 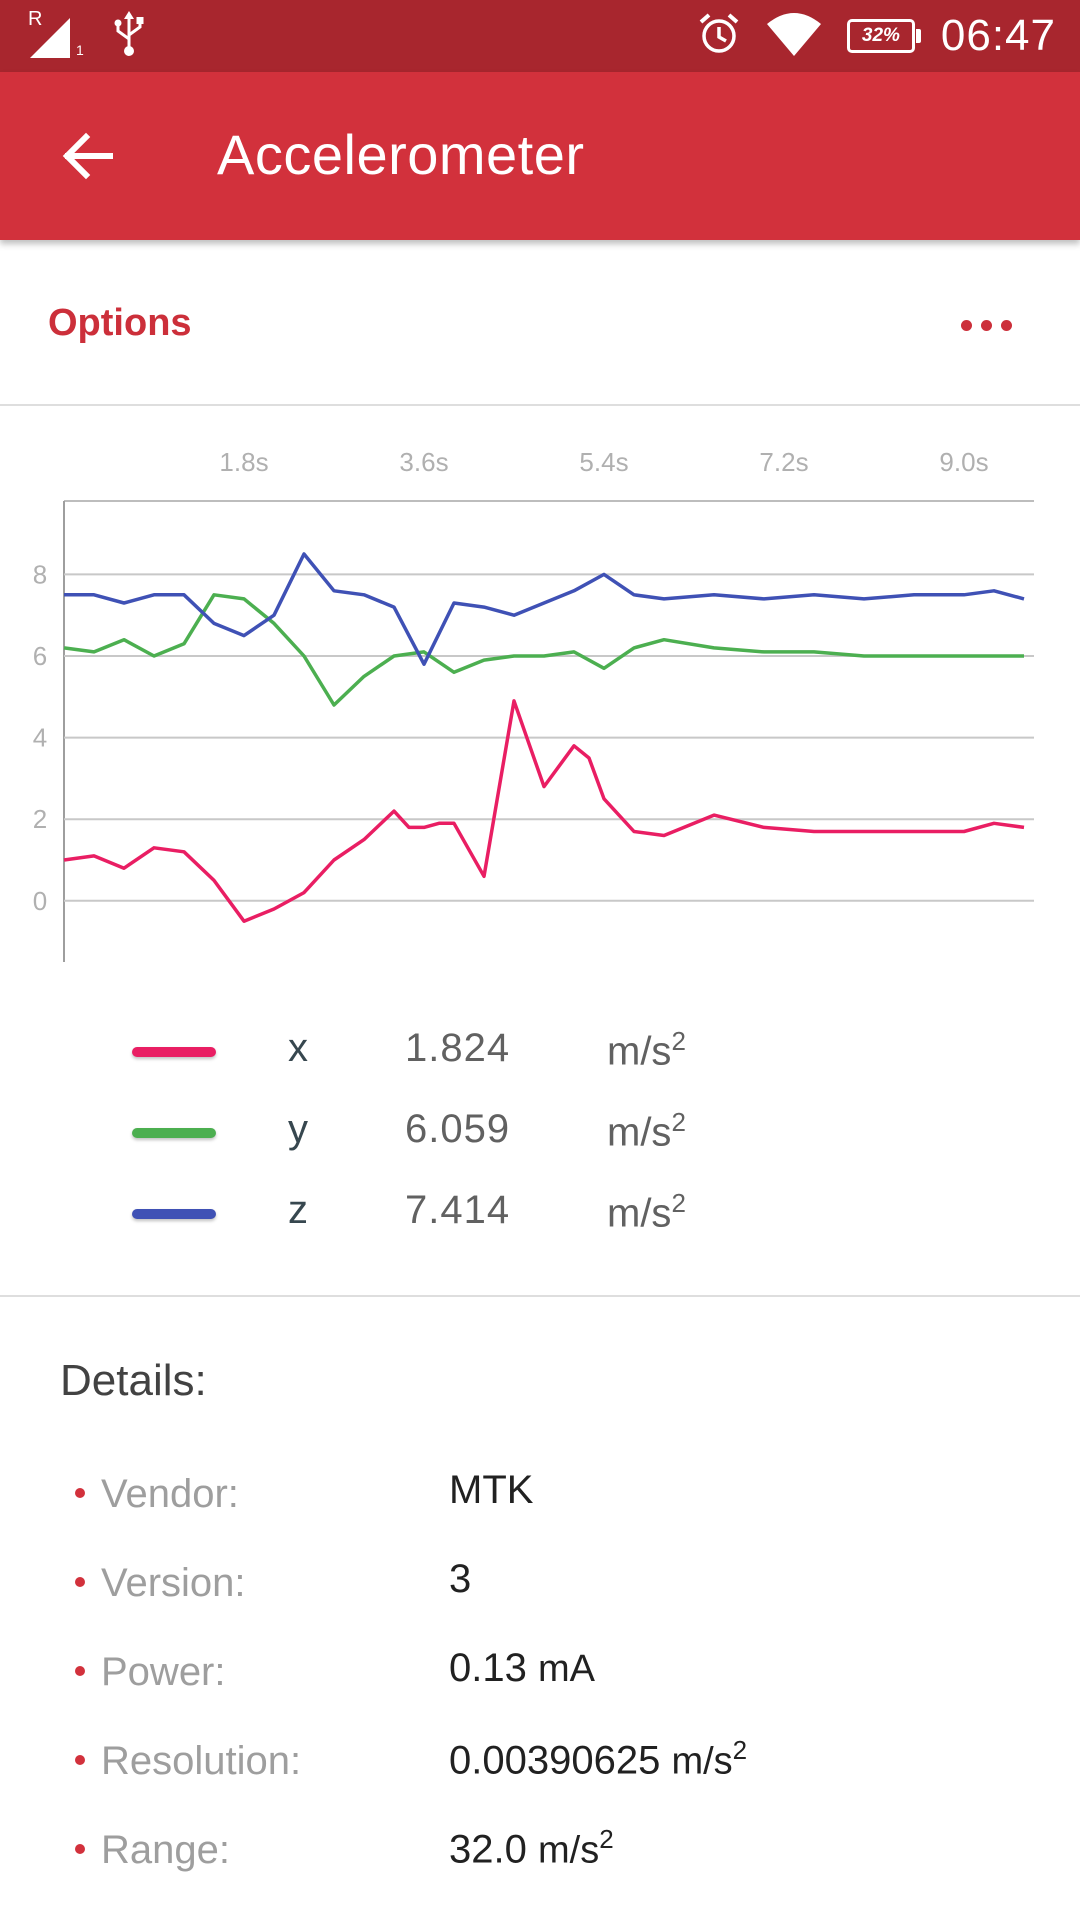 What do you see at coordinates (401, 154) in the screenshot?
I see `page-title: Accelerometer` at bounding box center [401, 154].